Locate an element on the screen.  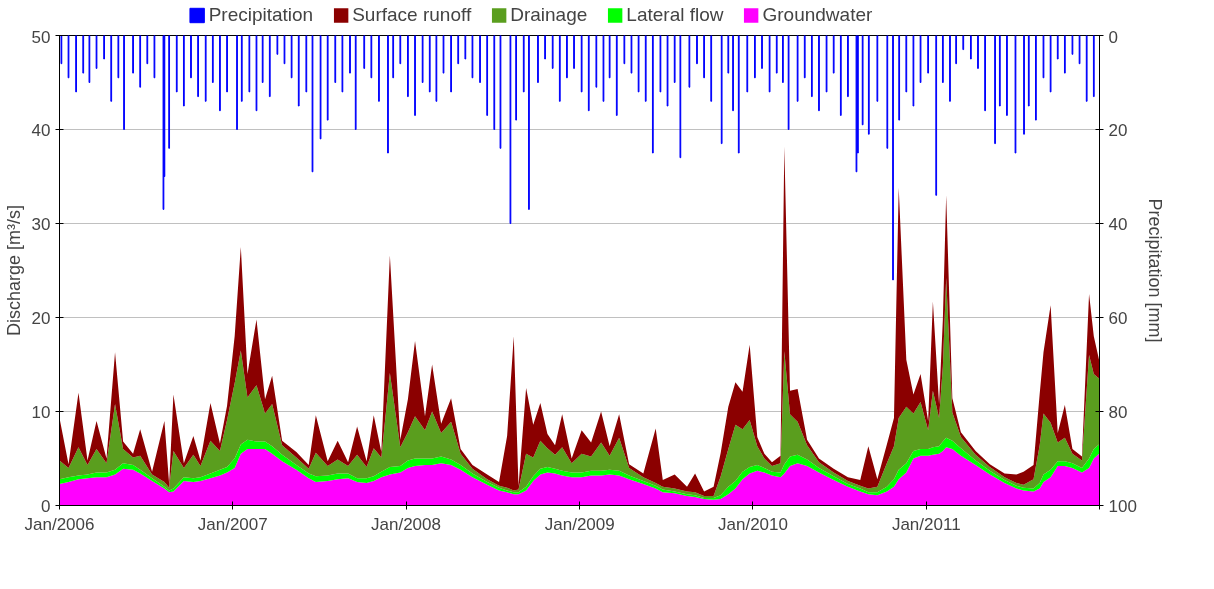
y-tick-label: 0 is located at coordinates (46, 506).